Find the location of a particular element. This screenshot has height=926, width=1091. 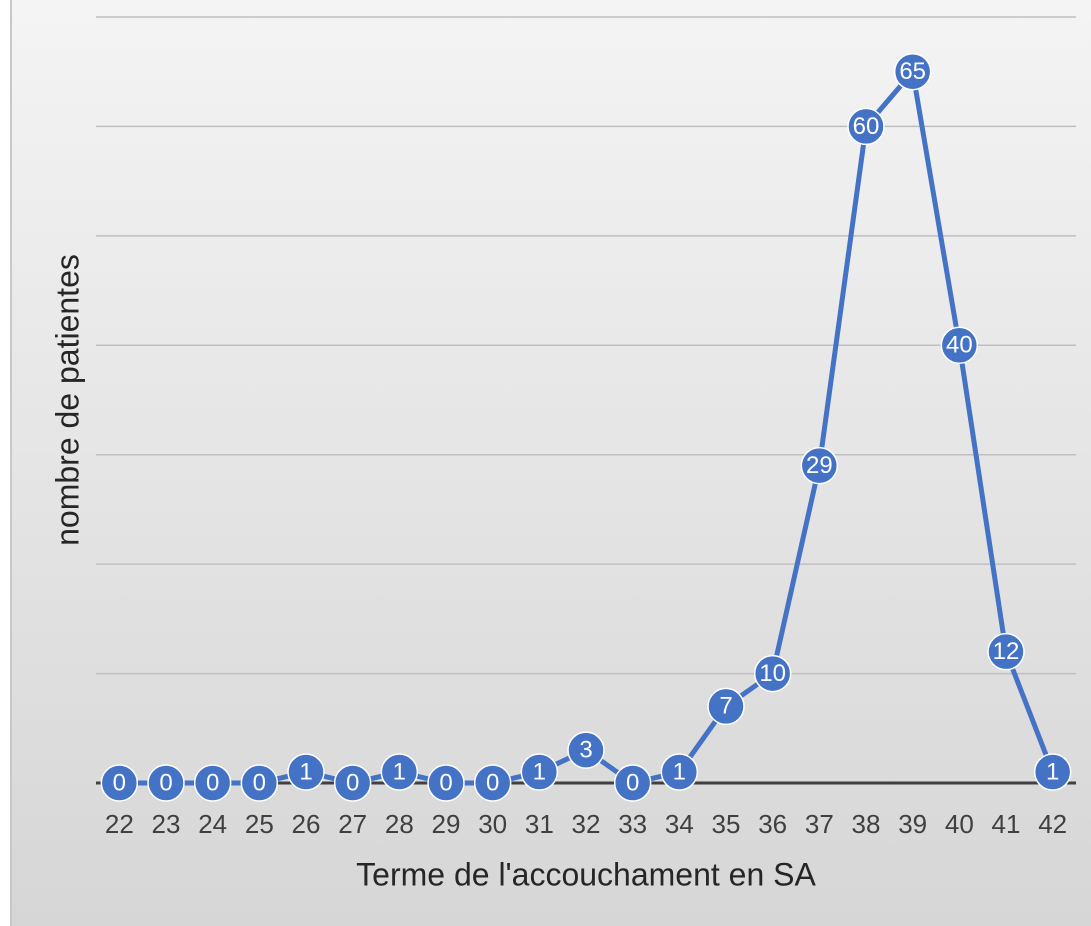

x-tick-label: 35 is located at coordinates (726, 824).